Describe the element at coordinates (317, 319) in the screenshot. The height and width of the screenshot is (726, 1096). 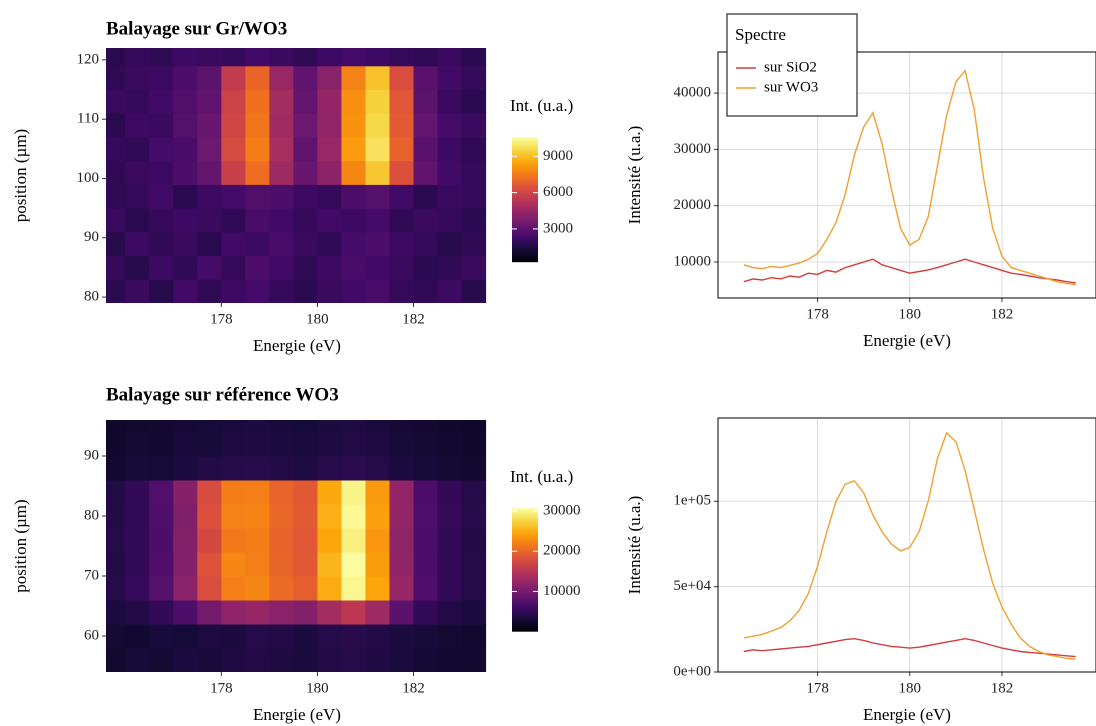
I see `x-tick-label: 180` at that location.